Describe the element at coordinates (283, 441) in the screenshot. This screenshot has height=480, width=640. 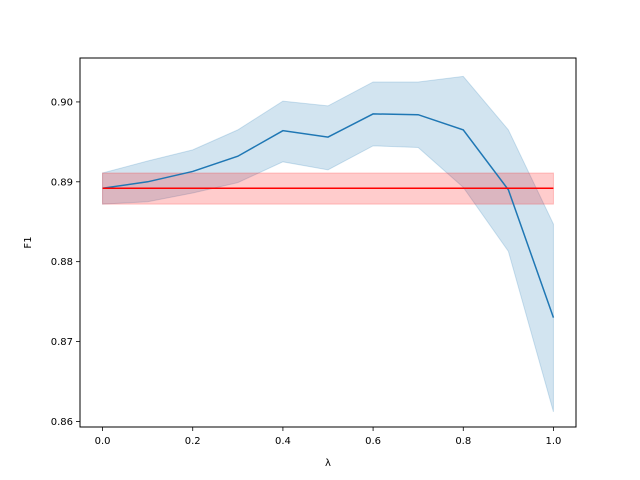
I see `x-tick-label: 0.4` at that location.